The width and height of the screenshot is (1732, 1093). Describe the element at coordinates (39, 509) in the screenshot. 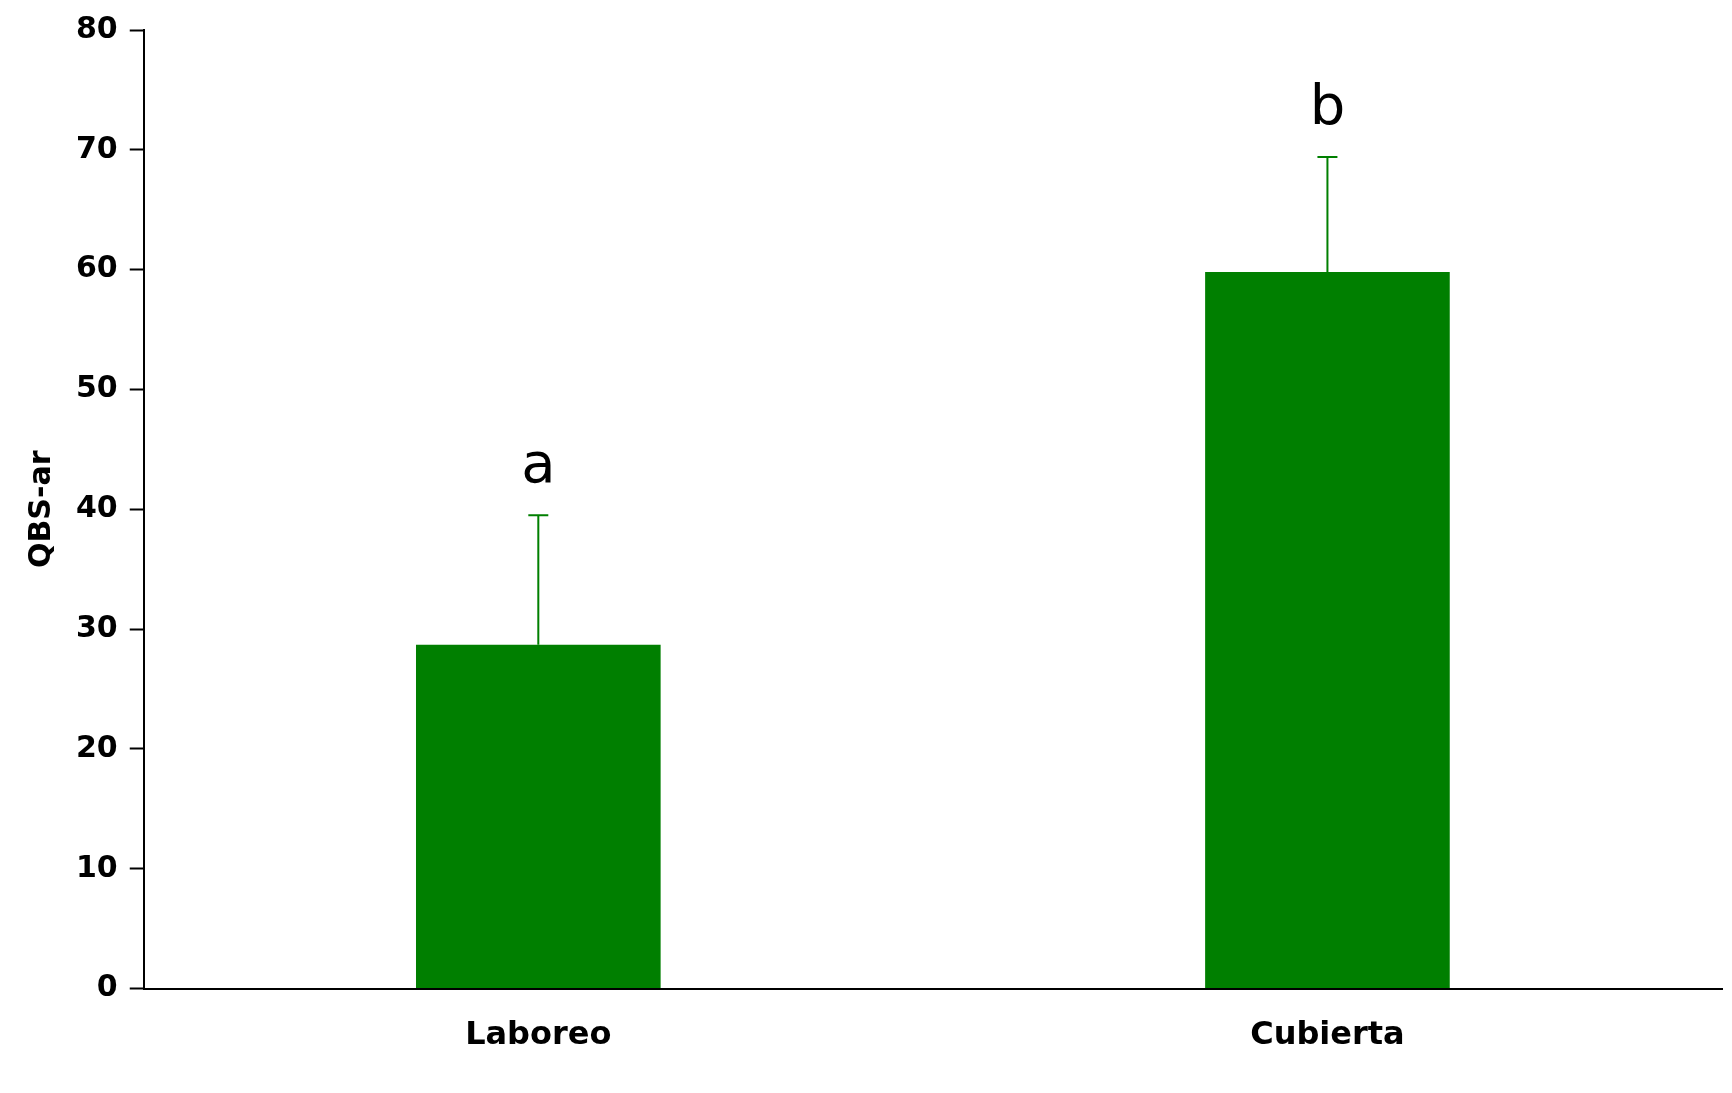

I see `y-axis-title: QBS-ar` at that location.